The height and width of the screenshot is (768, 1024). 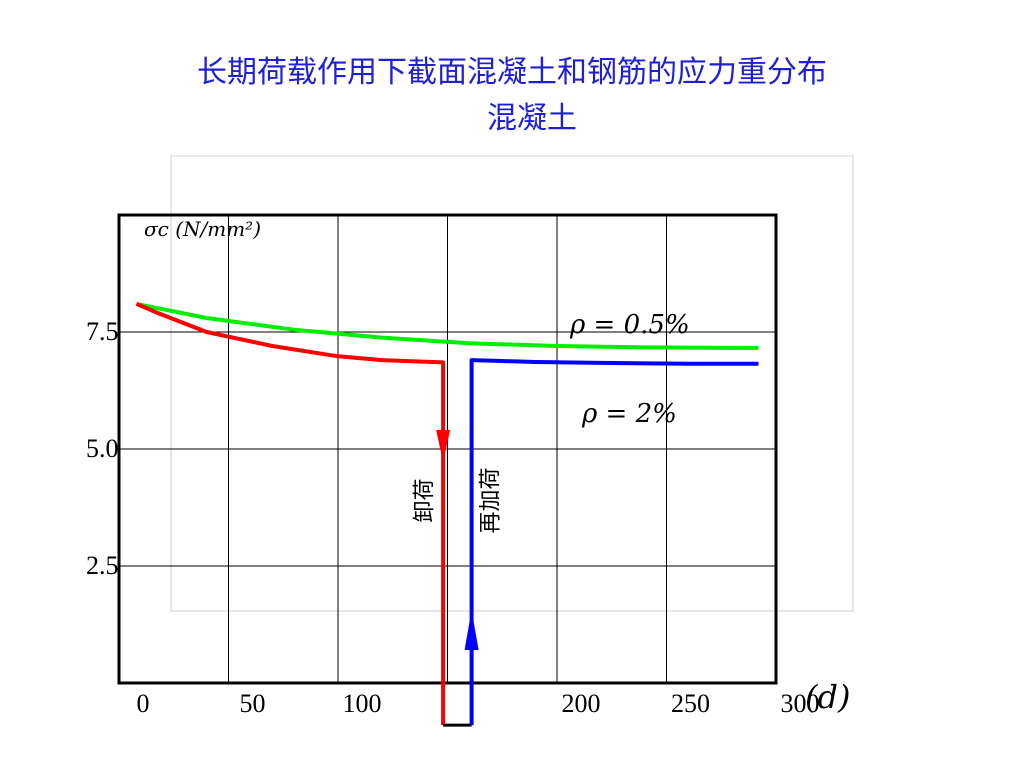 I want to click on x-tick-label: 250, so click(x=690, y=703).